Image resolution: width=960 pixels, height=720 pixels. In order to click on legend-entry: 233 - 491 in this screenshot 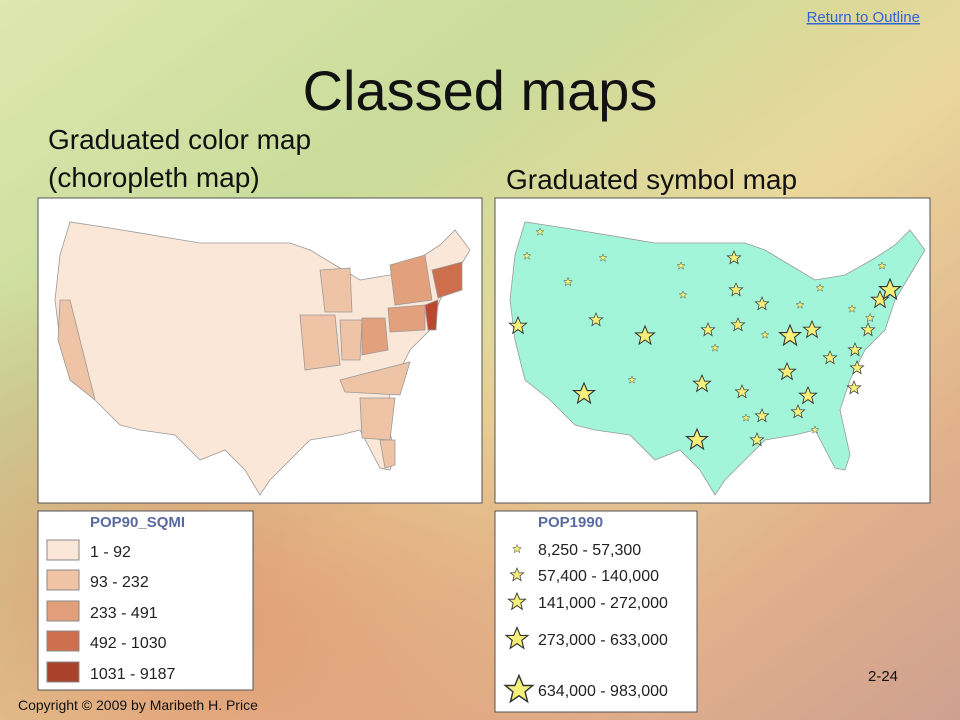, I will do `click(124, 613)`.